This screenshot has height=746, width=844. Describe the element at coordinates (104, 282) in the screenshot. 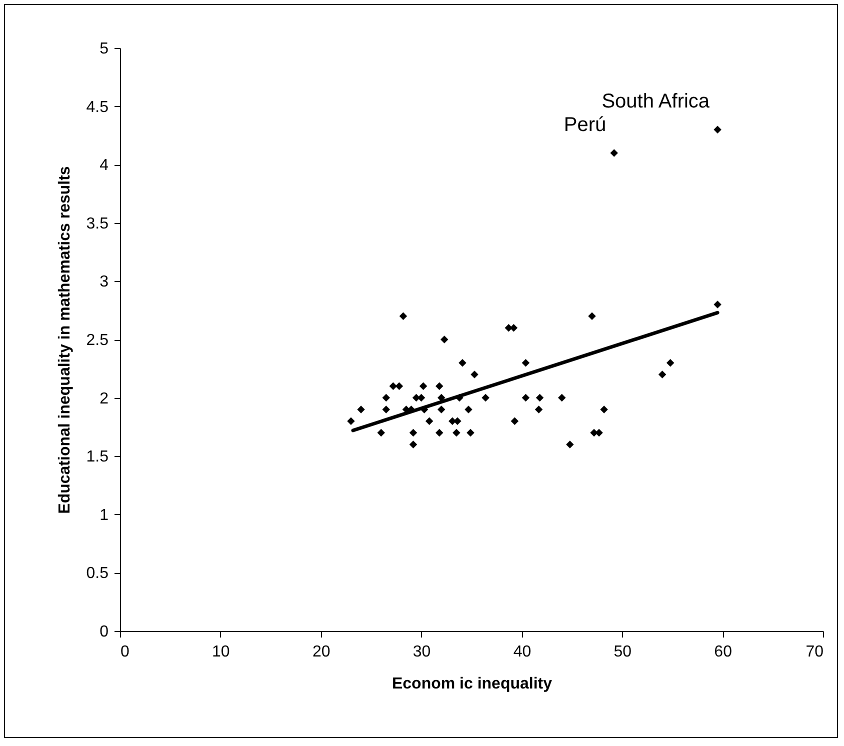

I see `y-tick-label: 3` at that location.